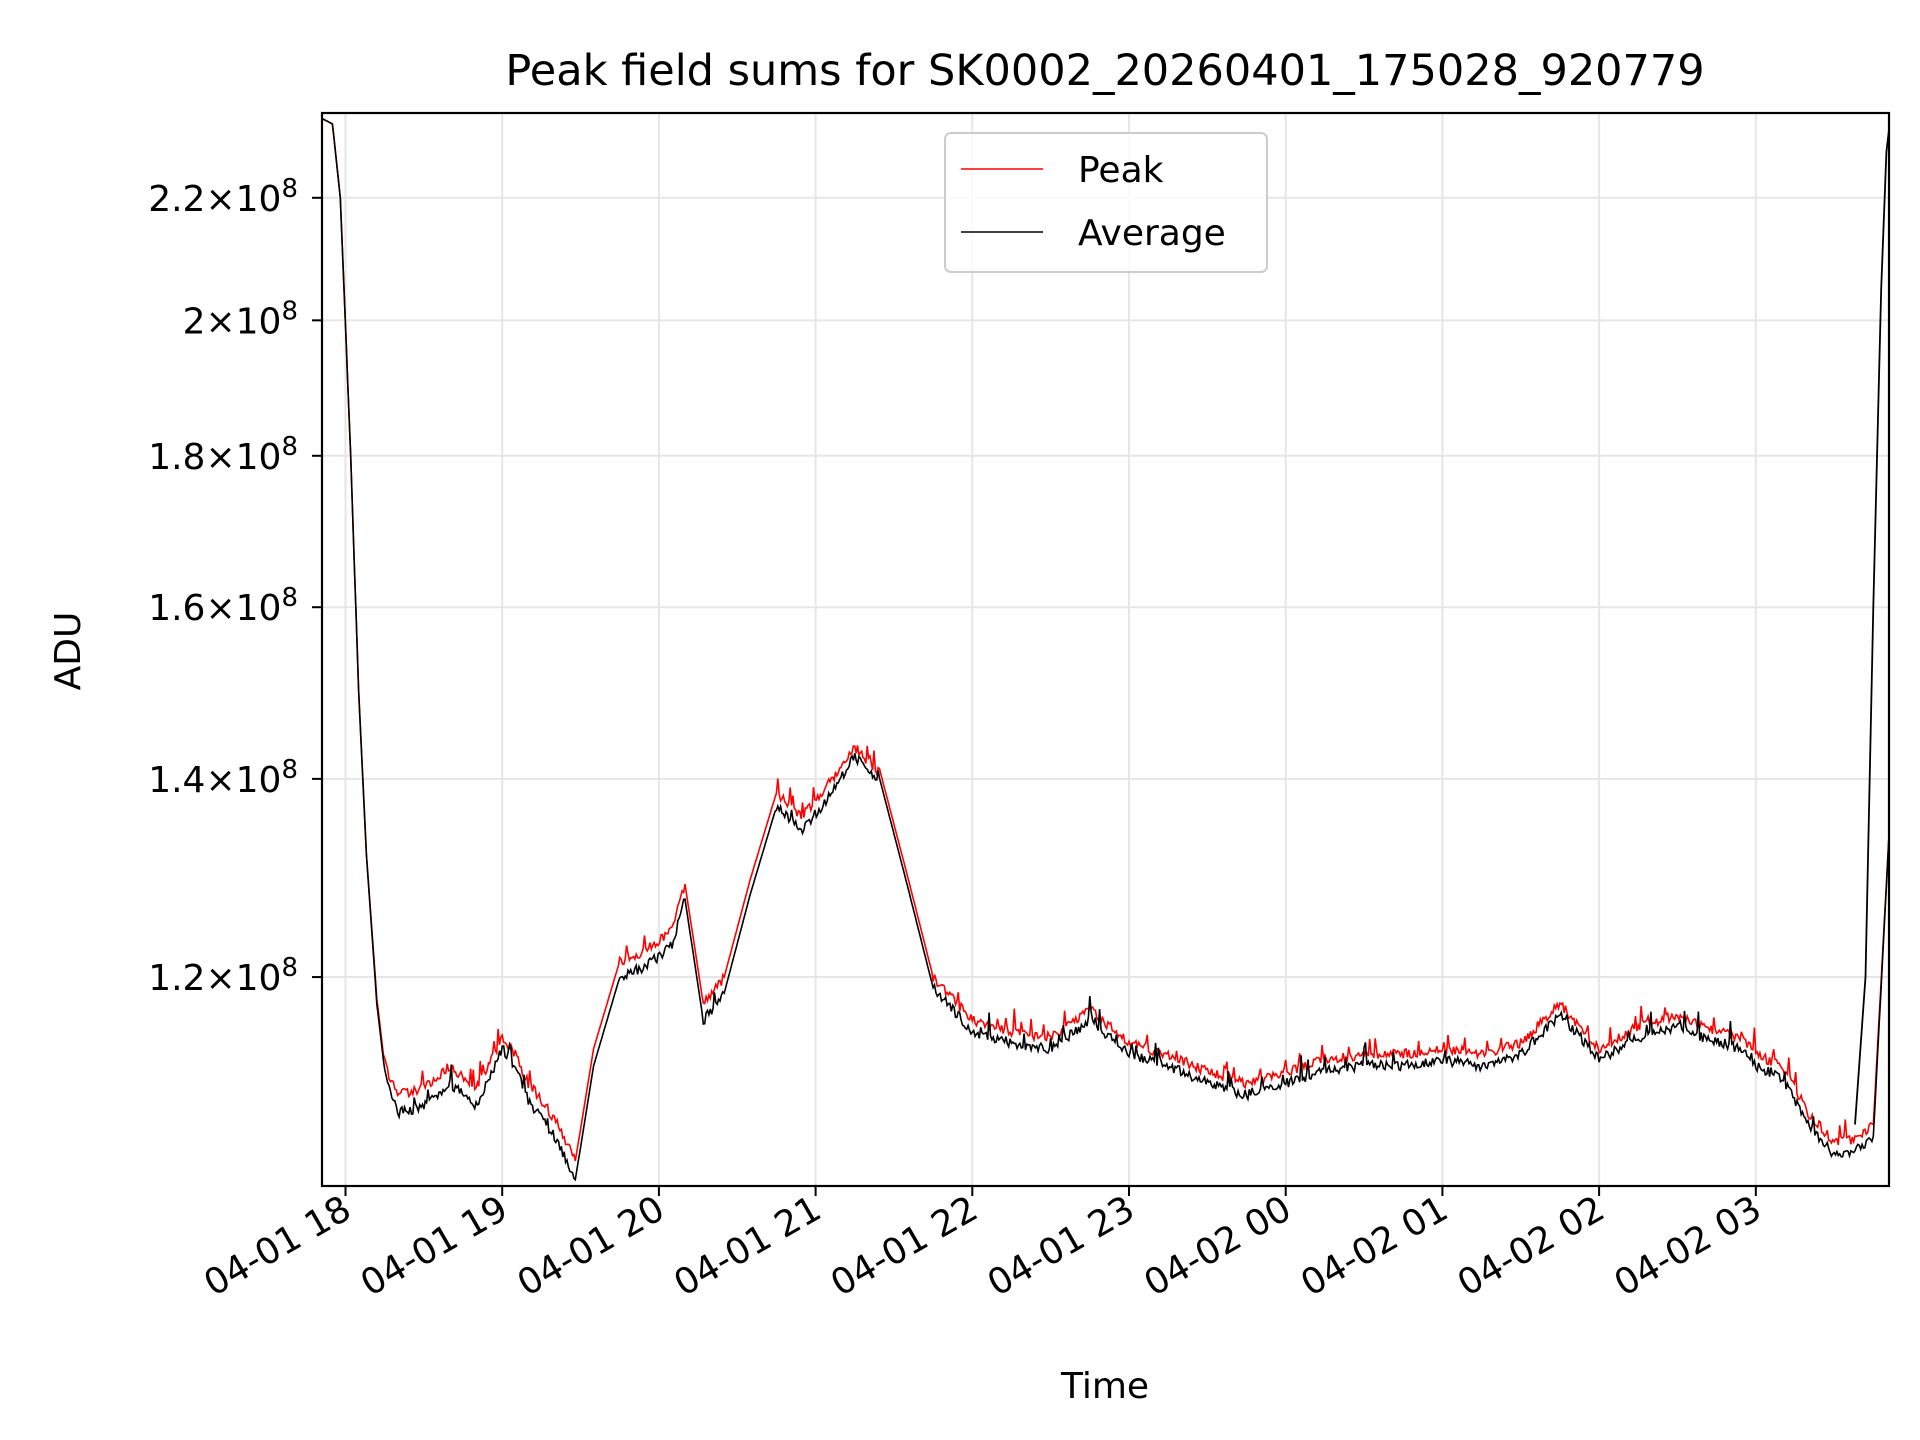 This screenshot has width=1920, height=1440. I want to click on legend: Peak Average, so click(1106, 202).